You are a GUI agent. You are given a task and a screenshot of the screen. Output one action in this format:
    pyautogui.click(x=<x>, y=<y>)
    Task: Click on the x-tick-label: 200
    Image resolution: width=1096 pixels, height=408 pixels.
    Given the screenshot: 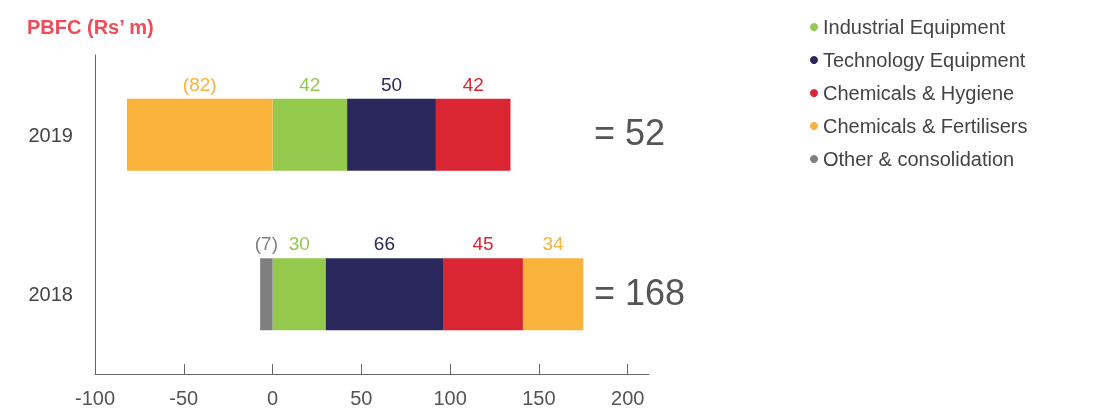 What is the action you would take?
    pyautogui.click(x=628, y=397)
    